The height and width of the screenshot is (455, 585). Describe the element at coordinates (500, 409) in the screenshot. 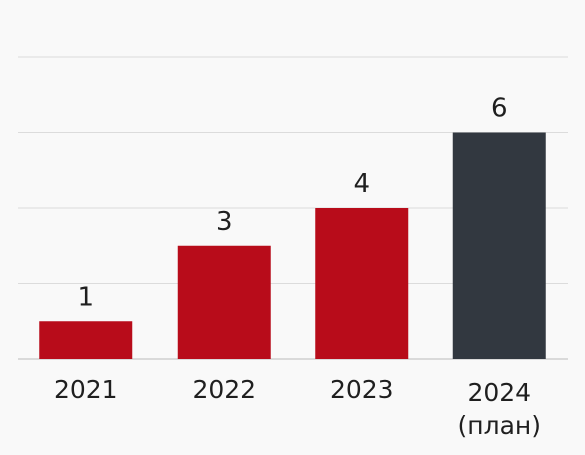

I see `category-label-2024: 2024 (план)` at that location.